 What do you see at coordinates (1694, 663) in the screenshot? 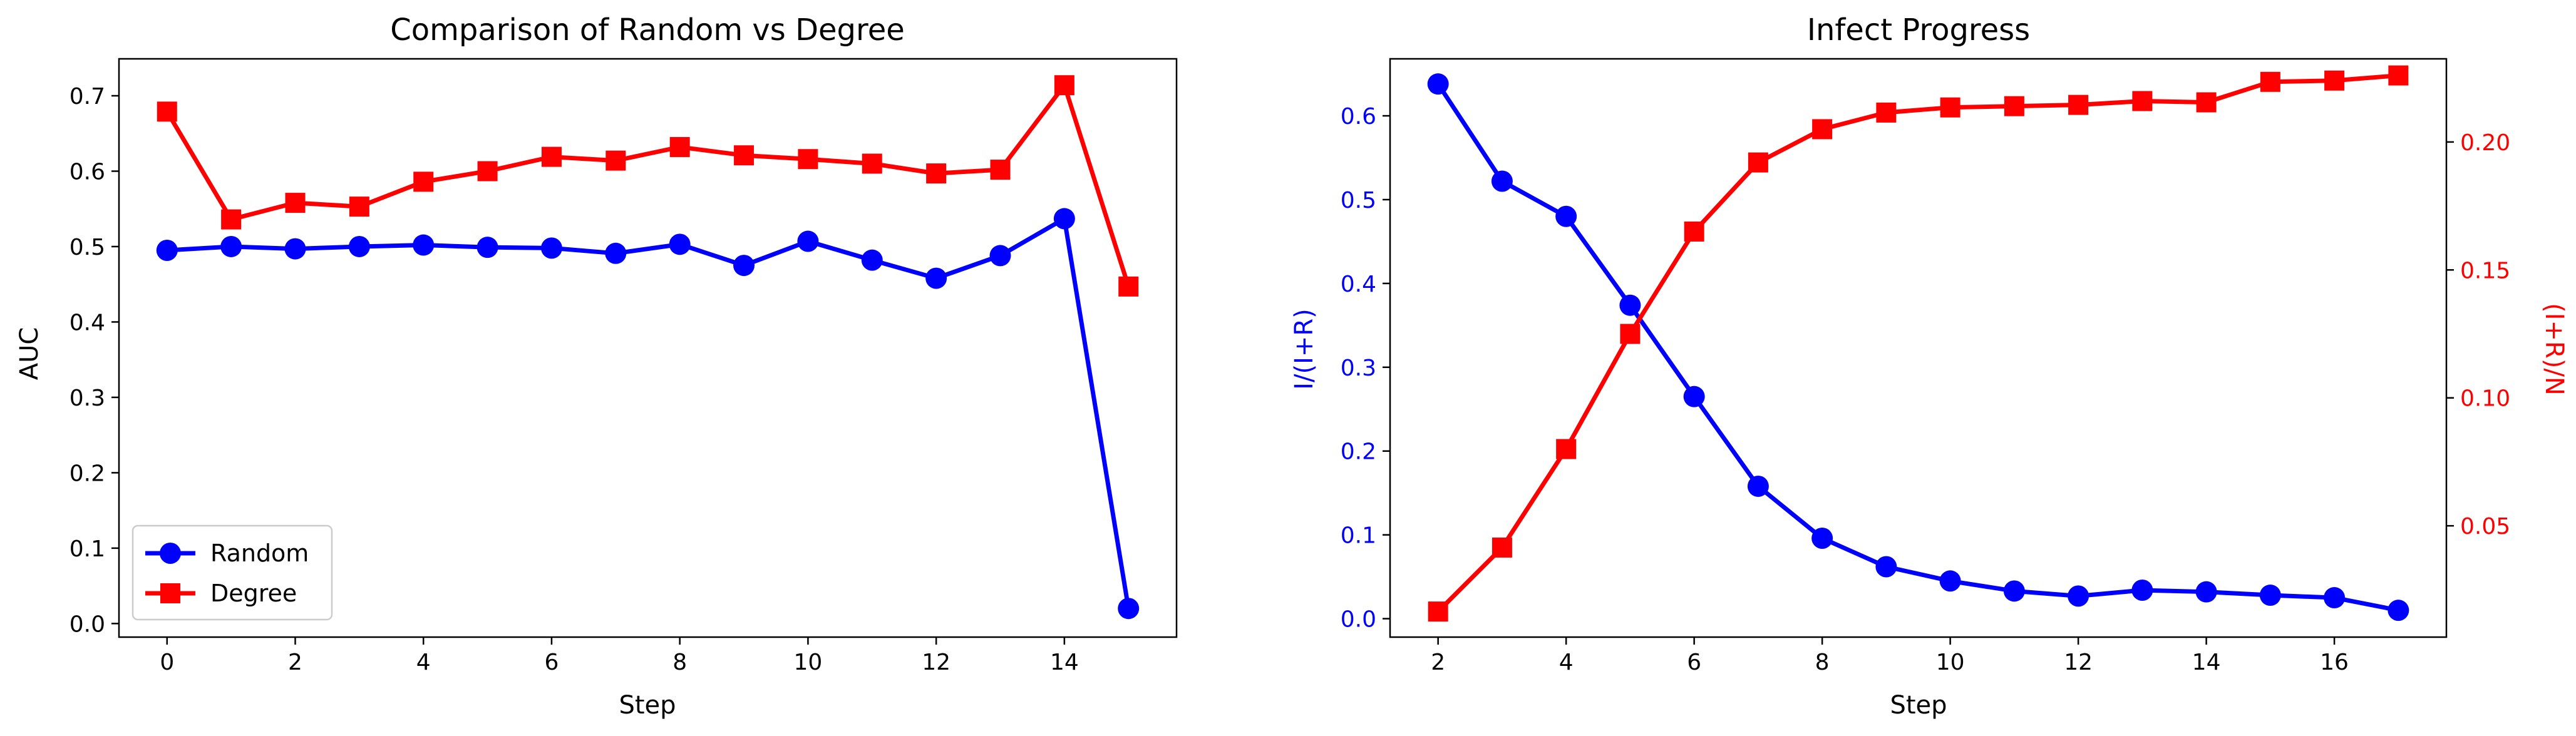
I see `x-tick-label: 6` at bounding box center [1694, 663].